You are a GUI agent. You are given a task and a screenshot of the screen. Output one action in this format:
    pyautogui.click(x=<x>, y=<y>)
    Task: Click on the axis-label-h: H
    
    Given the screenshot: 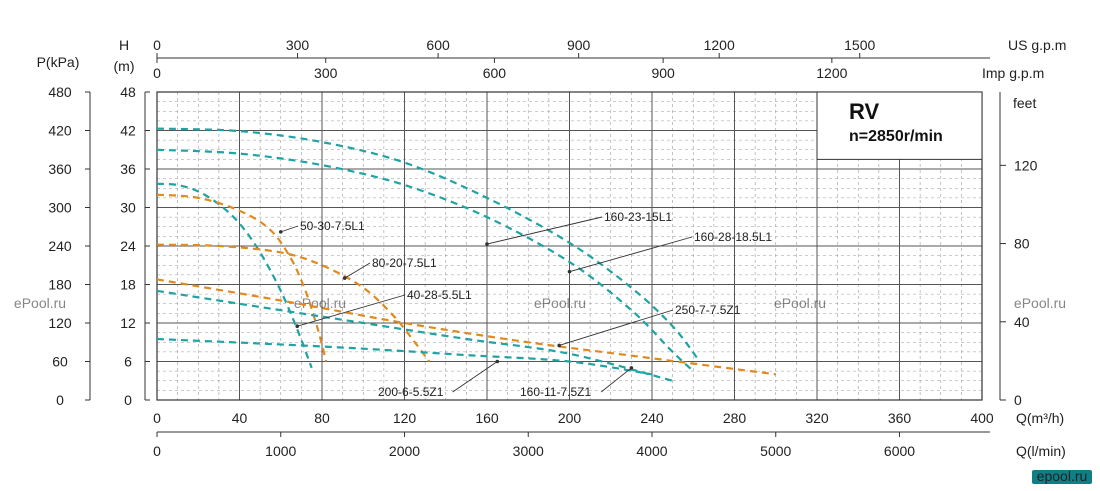 What is the action you would take?
    pyautogui.click(x=124, y=45)
    